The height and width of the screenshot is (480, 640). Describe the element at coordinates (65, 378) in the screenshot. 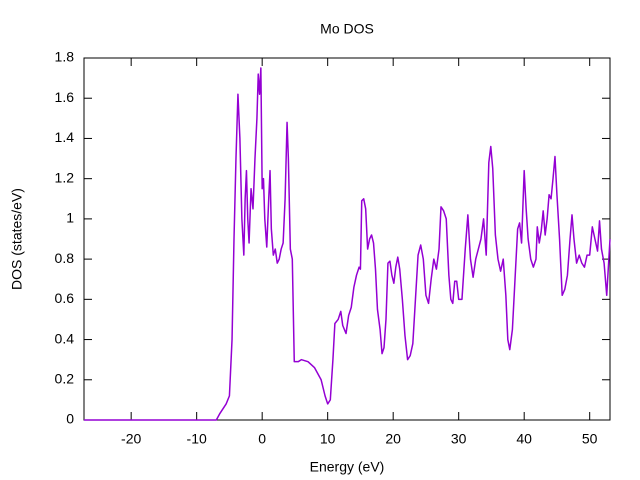

I see `y-tick-label: 0.2` at that location.